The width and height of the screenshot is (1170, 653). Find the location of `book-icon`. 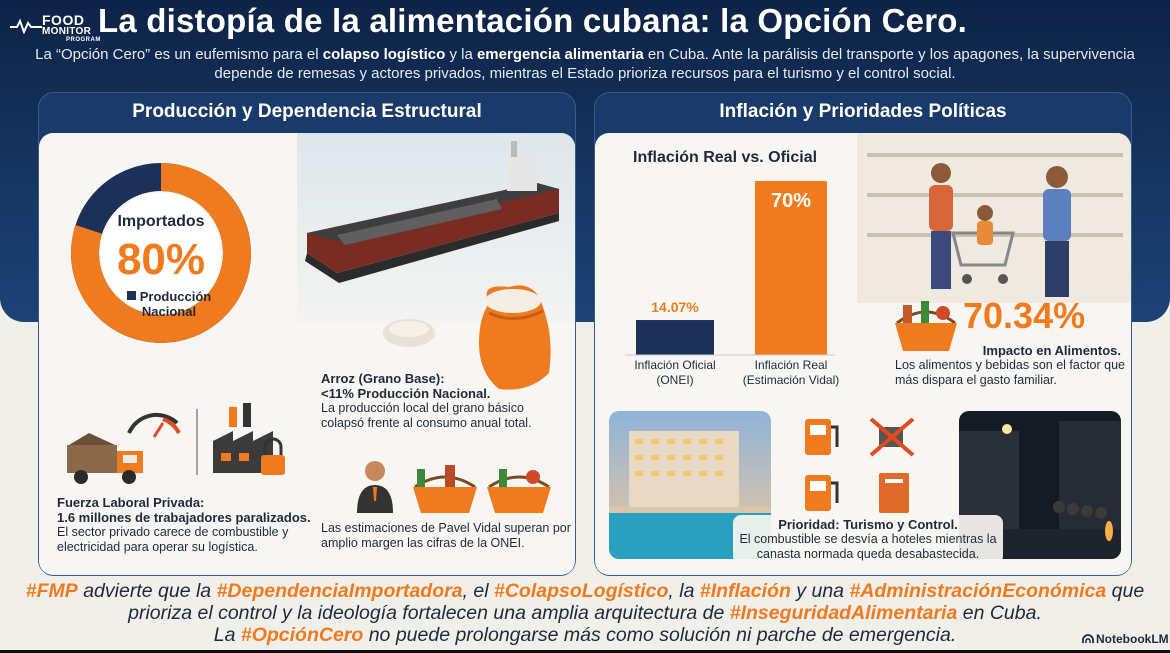

book-icon is located at coordinates (894, 493).